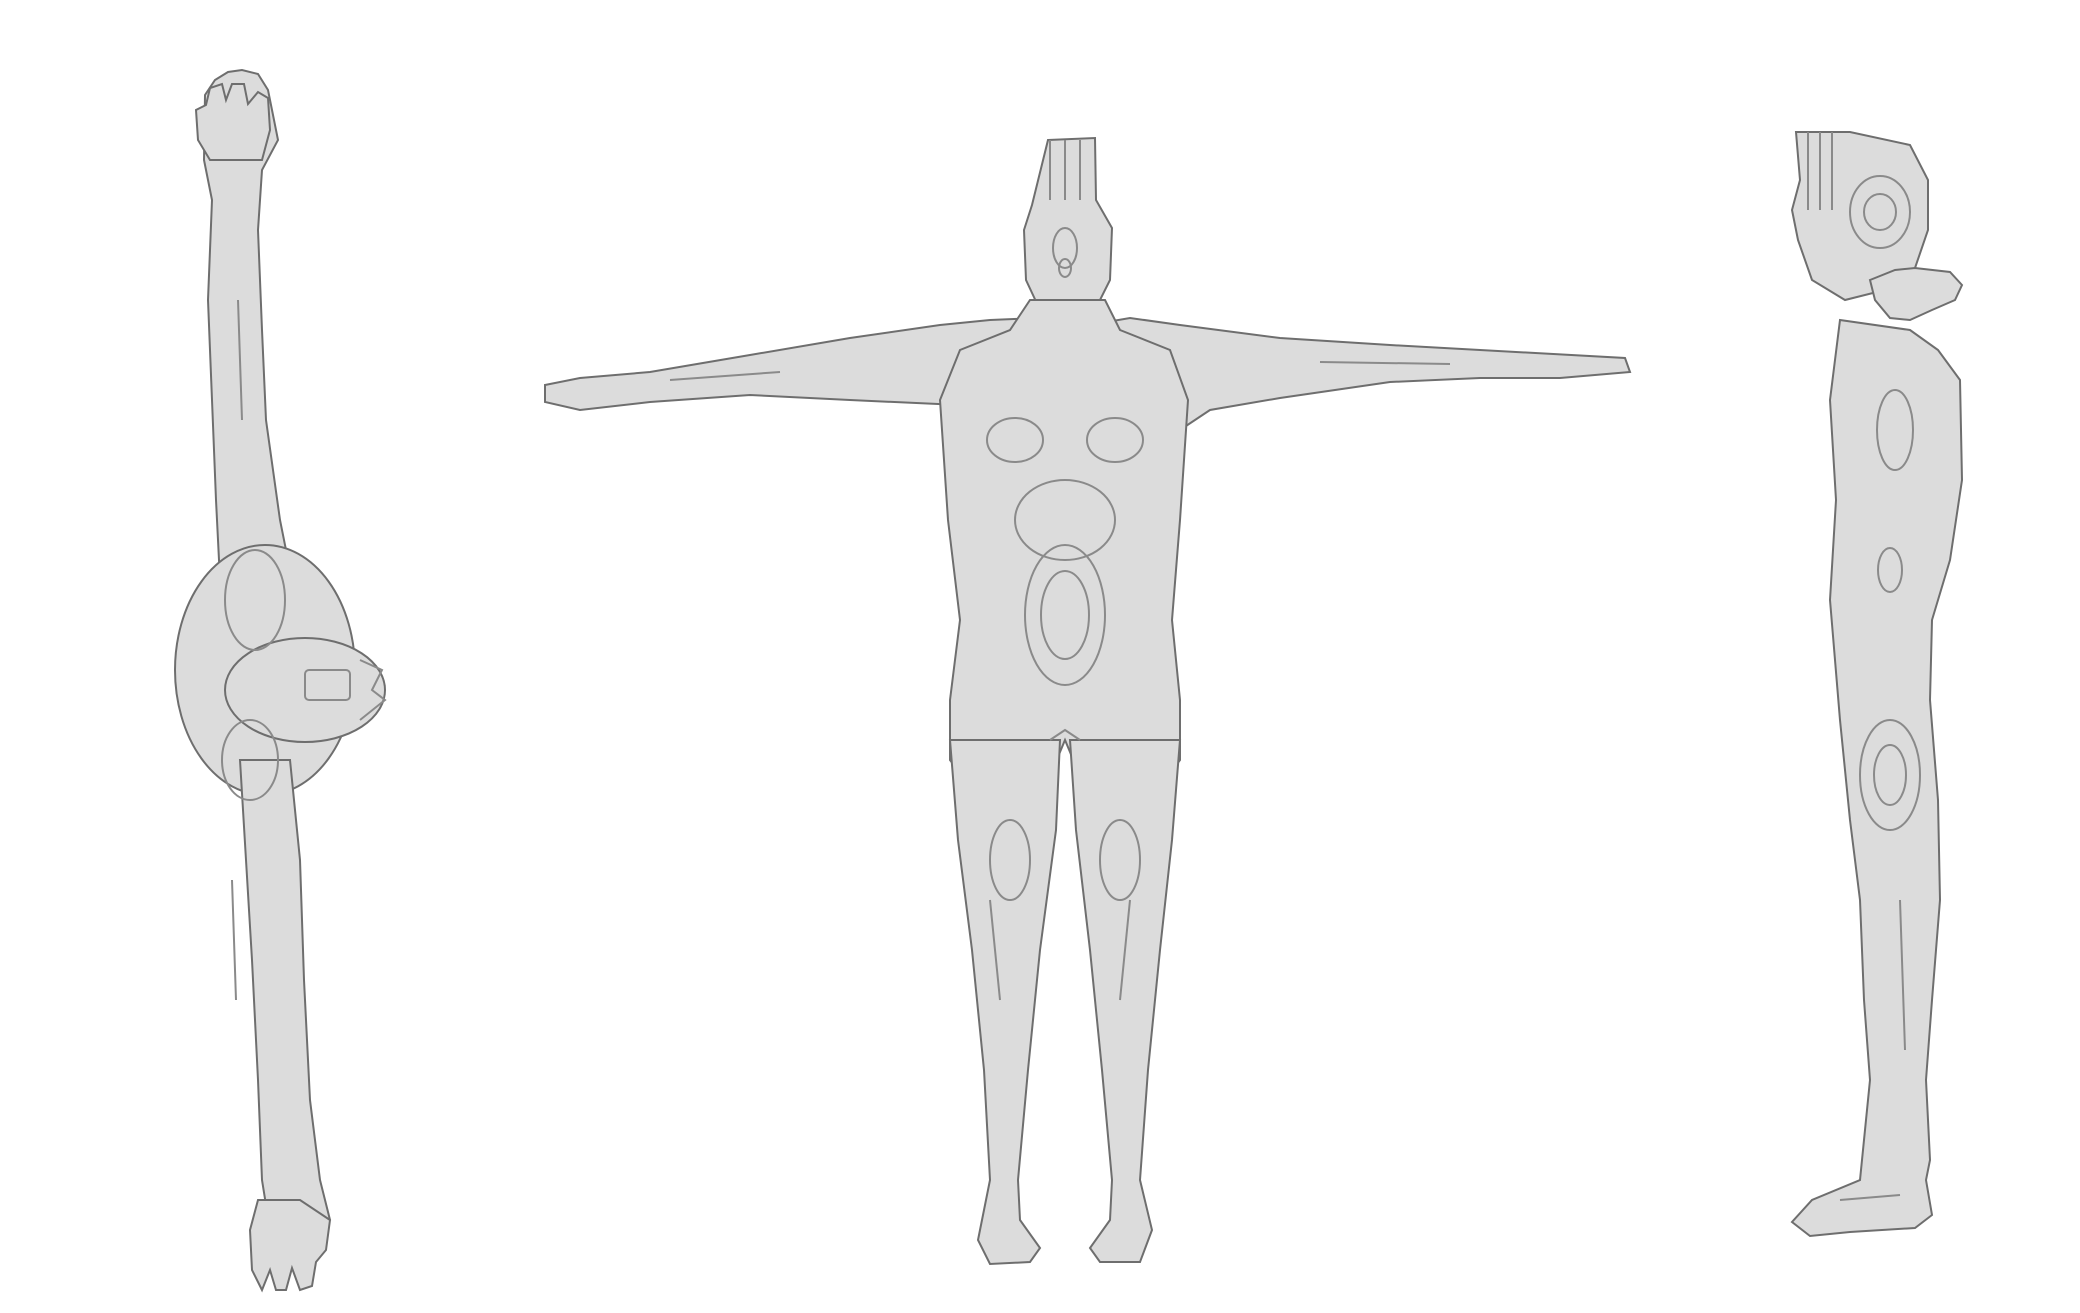 The height and width of the screenshot is (1313, 2080). What do you see at coordinates (280, 680) in the screenshot?
I see `top-view-figure` at bounding box center [280, 680].